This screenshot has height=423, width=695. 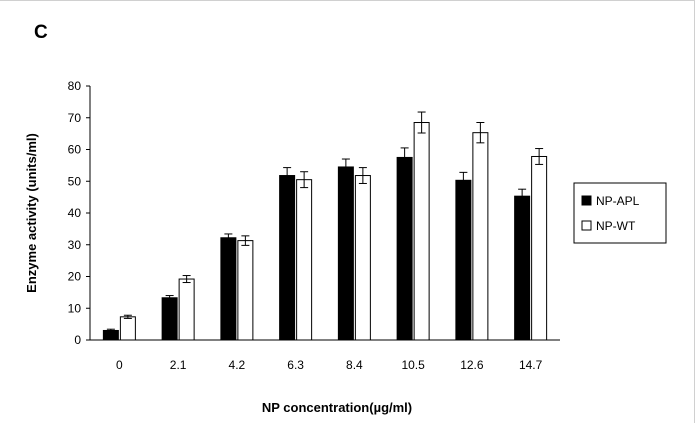 I want to click on legend-box, so click(x=620, y=213).